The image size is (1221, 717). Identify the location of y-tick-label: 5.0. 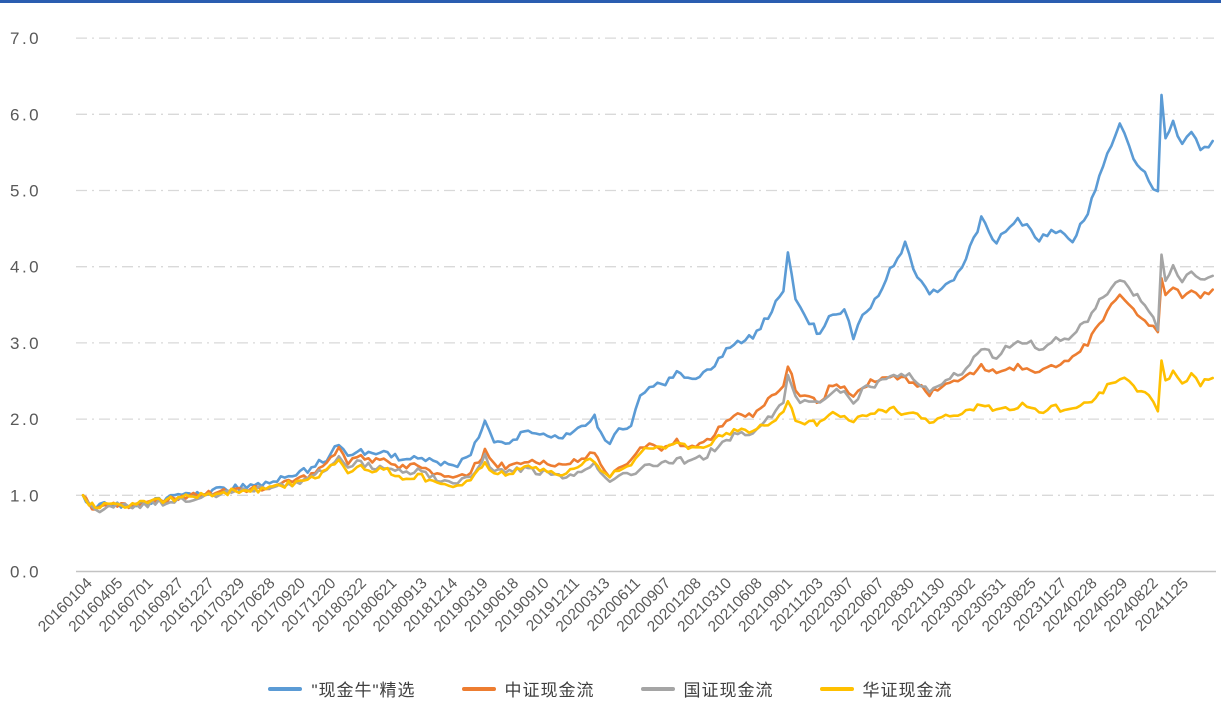
(25, 191).